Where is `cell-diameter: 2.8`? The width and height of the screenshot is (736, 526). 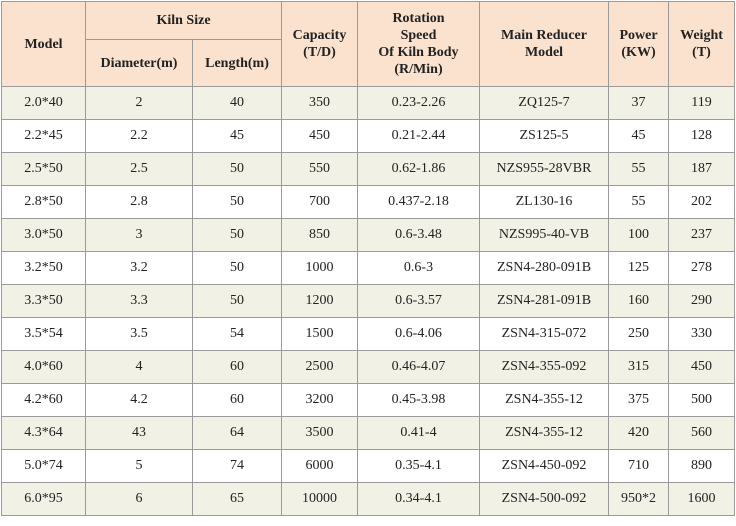
cell-diameter: 2.8 is located at coordinates (139, 202).